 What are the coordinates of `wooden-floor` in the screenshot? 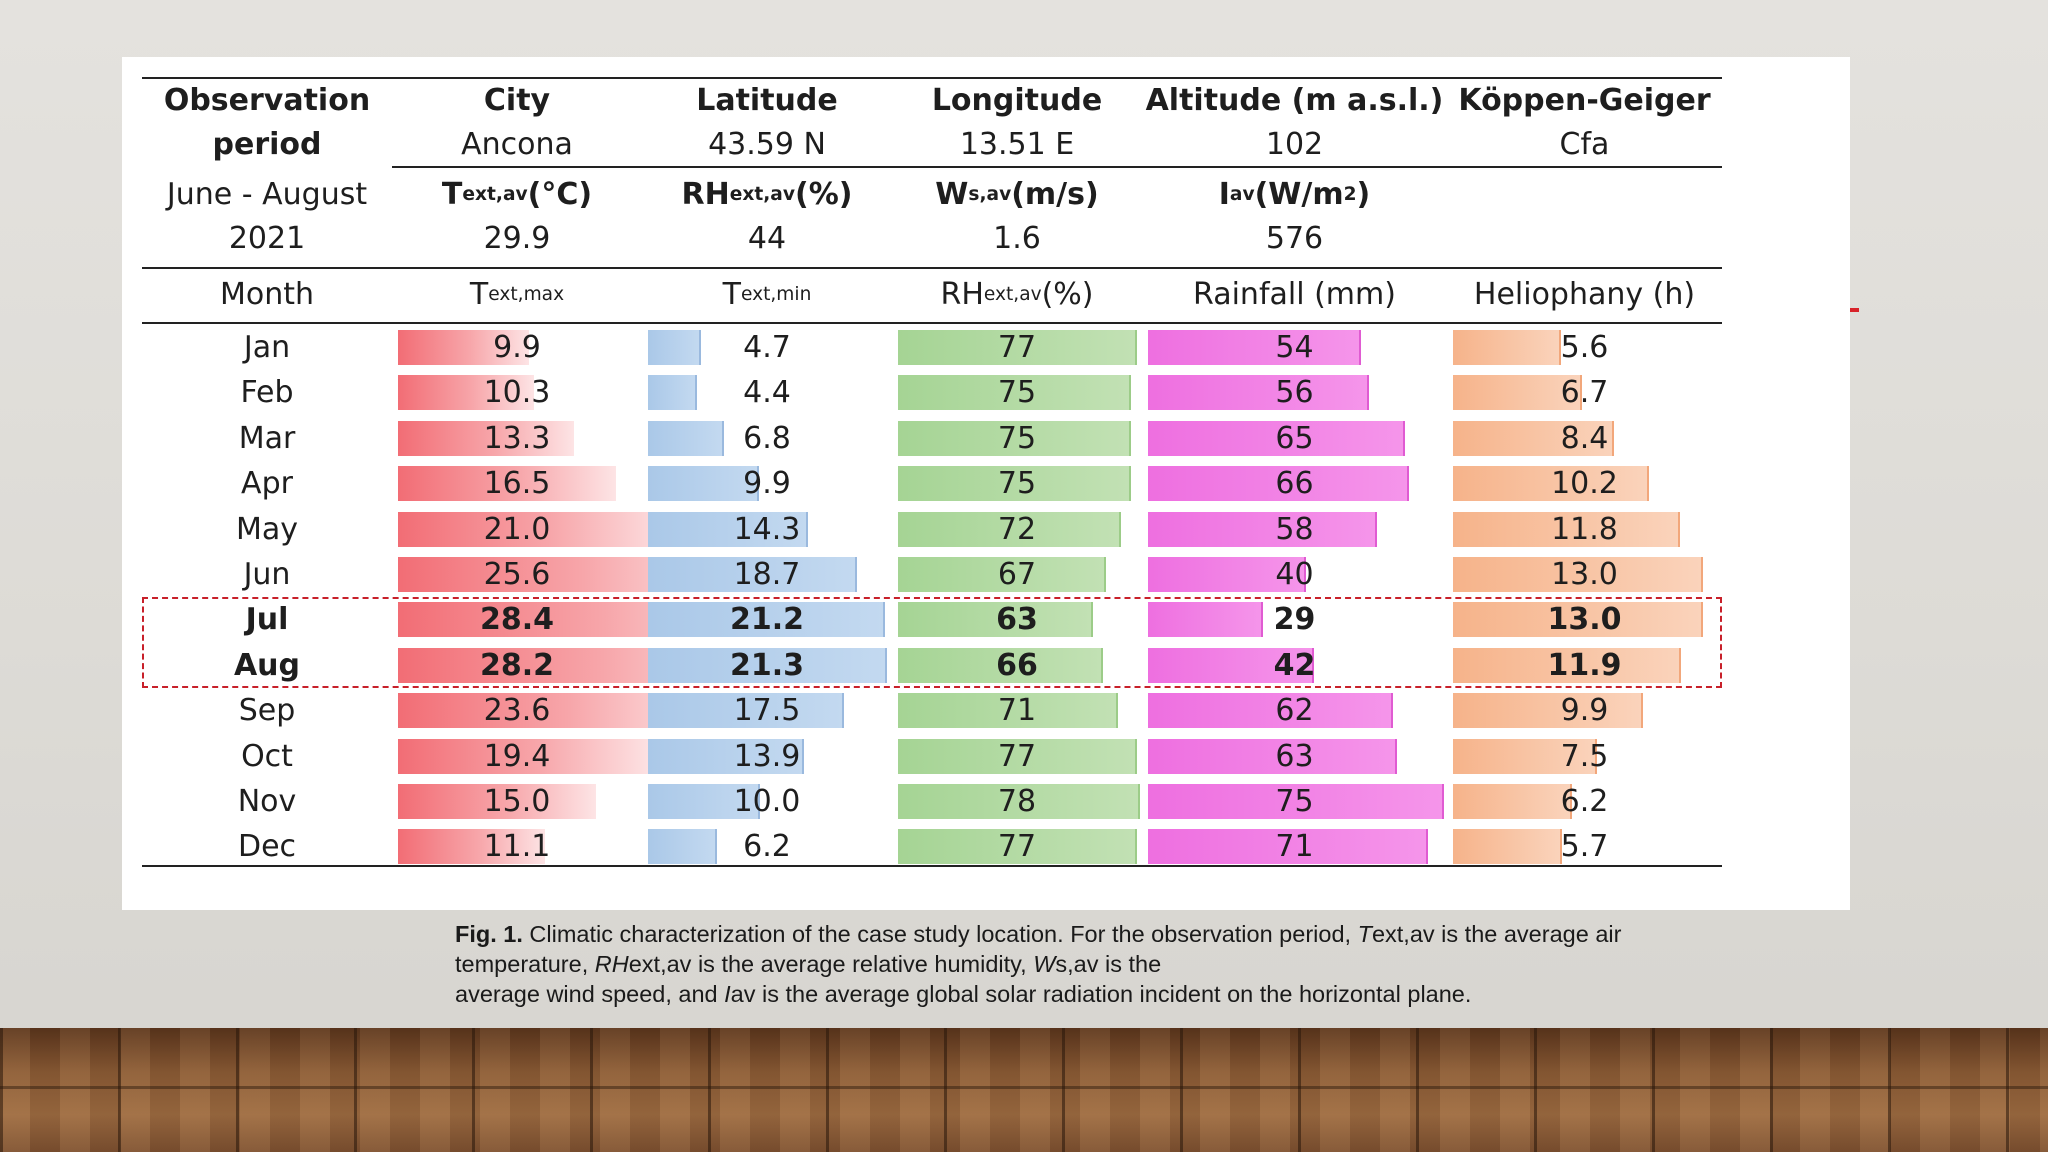 It's located at (1024, 1090).